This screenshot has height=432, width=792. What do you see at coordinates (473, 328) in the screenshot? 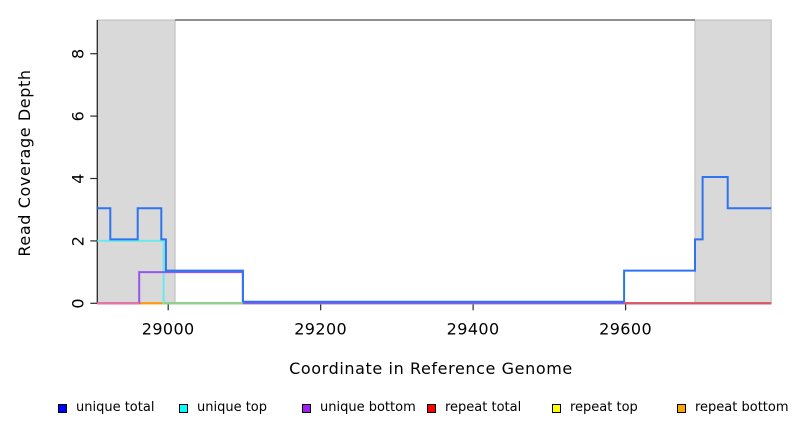
I see `x-tick-label: 29400` at bounding box center [473, 328].